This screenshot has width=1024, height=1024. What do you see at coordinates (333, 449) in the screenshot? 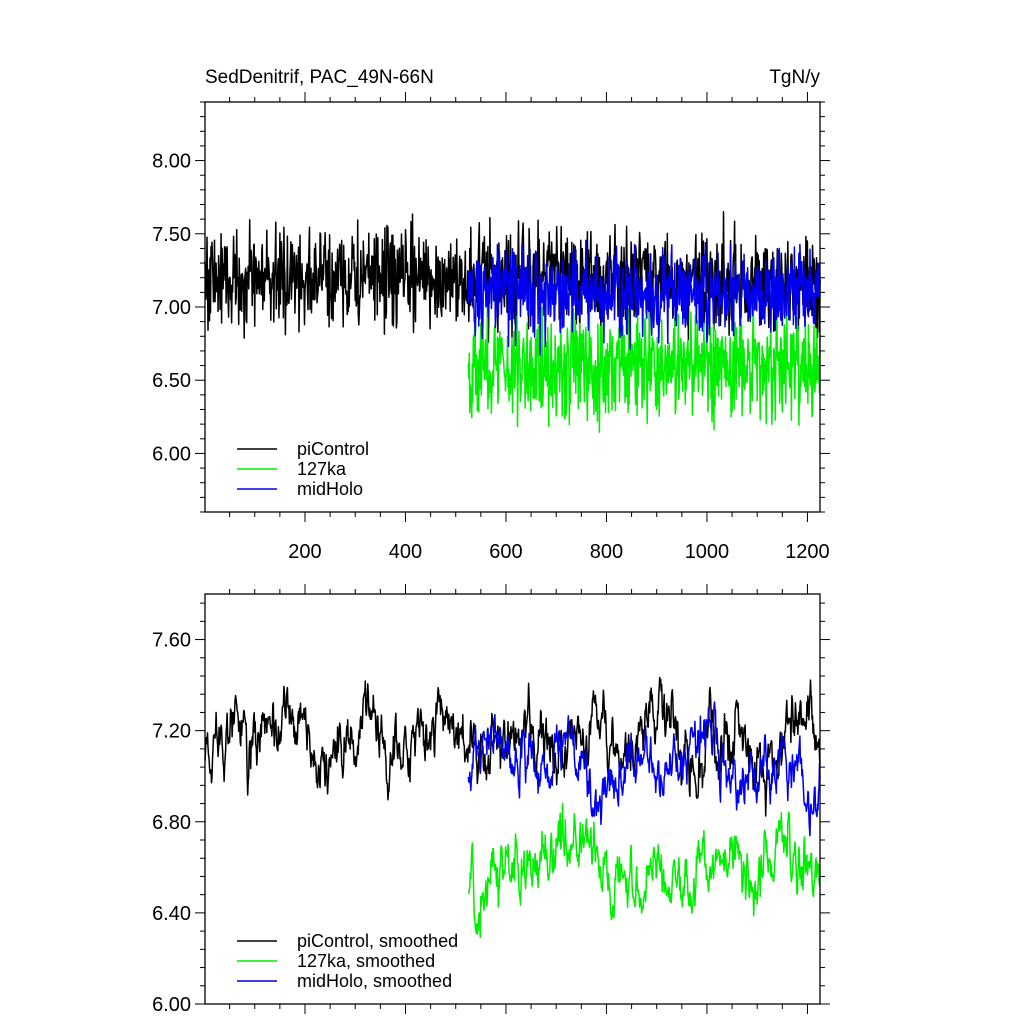
I see `legend-label: piControl` at bounding box center [333, 449].